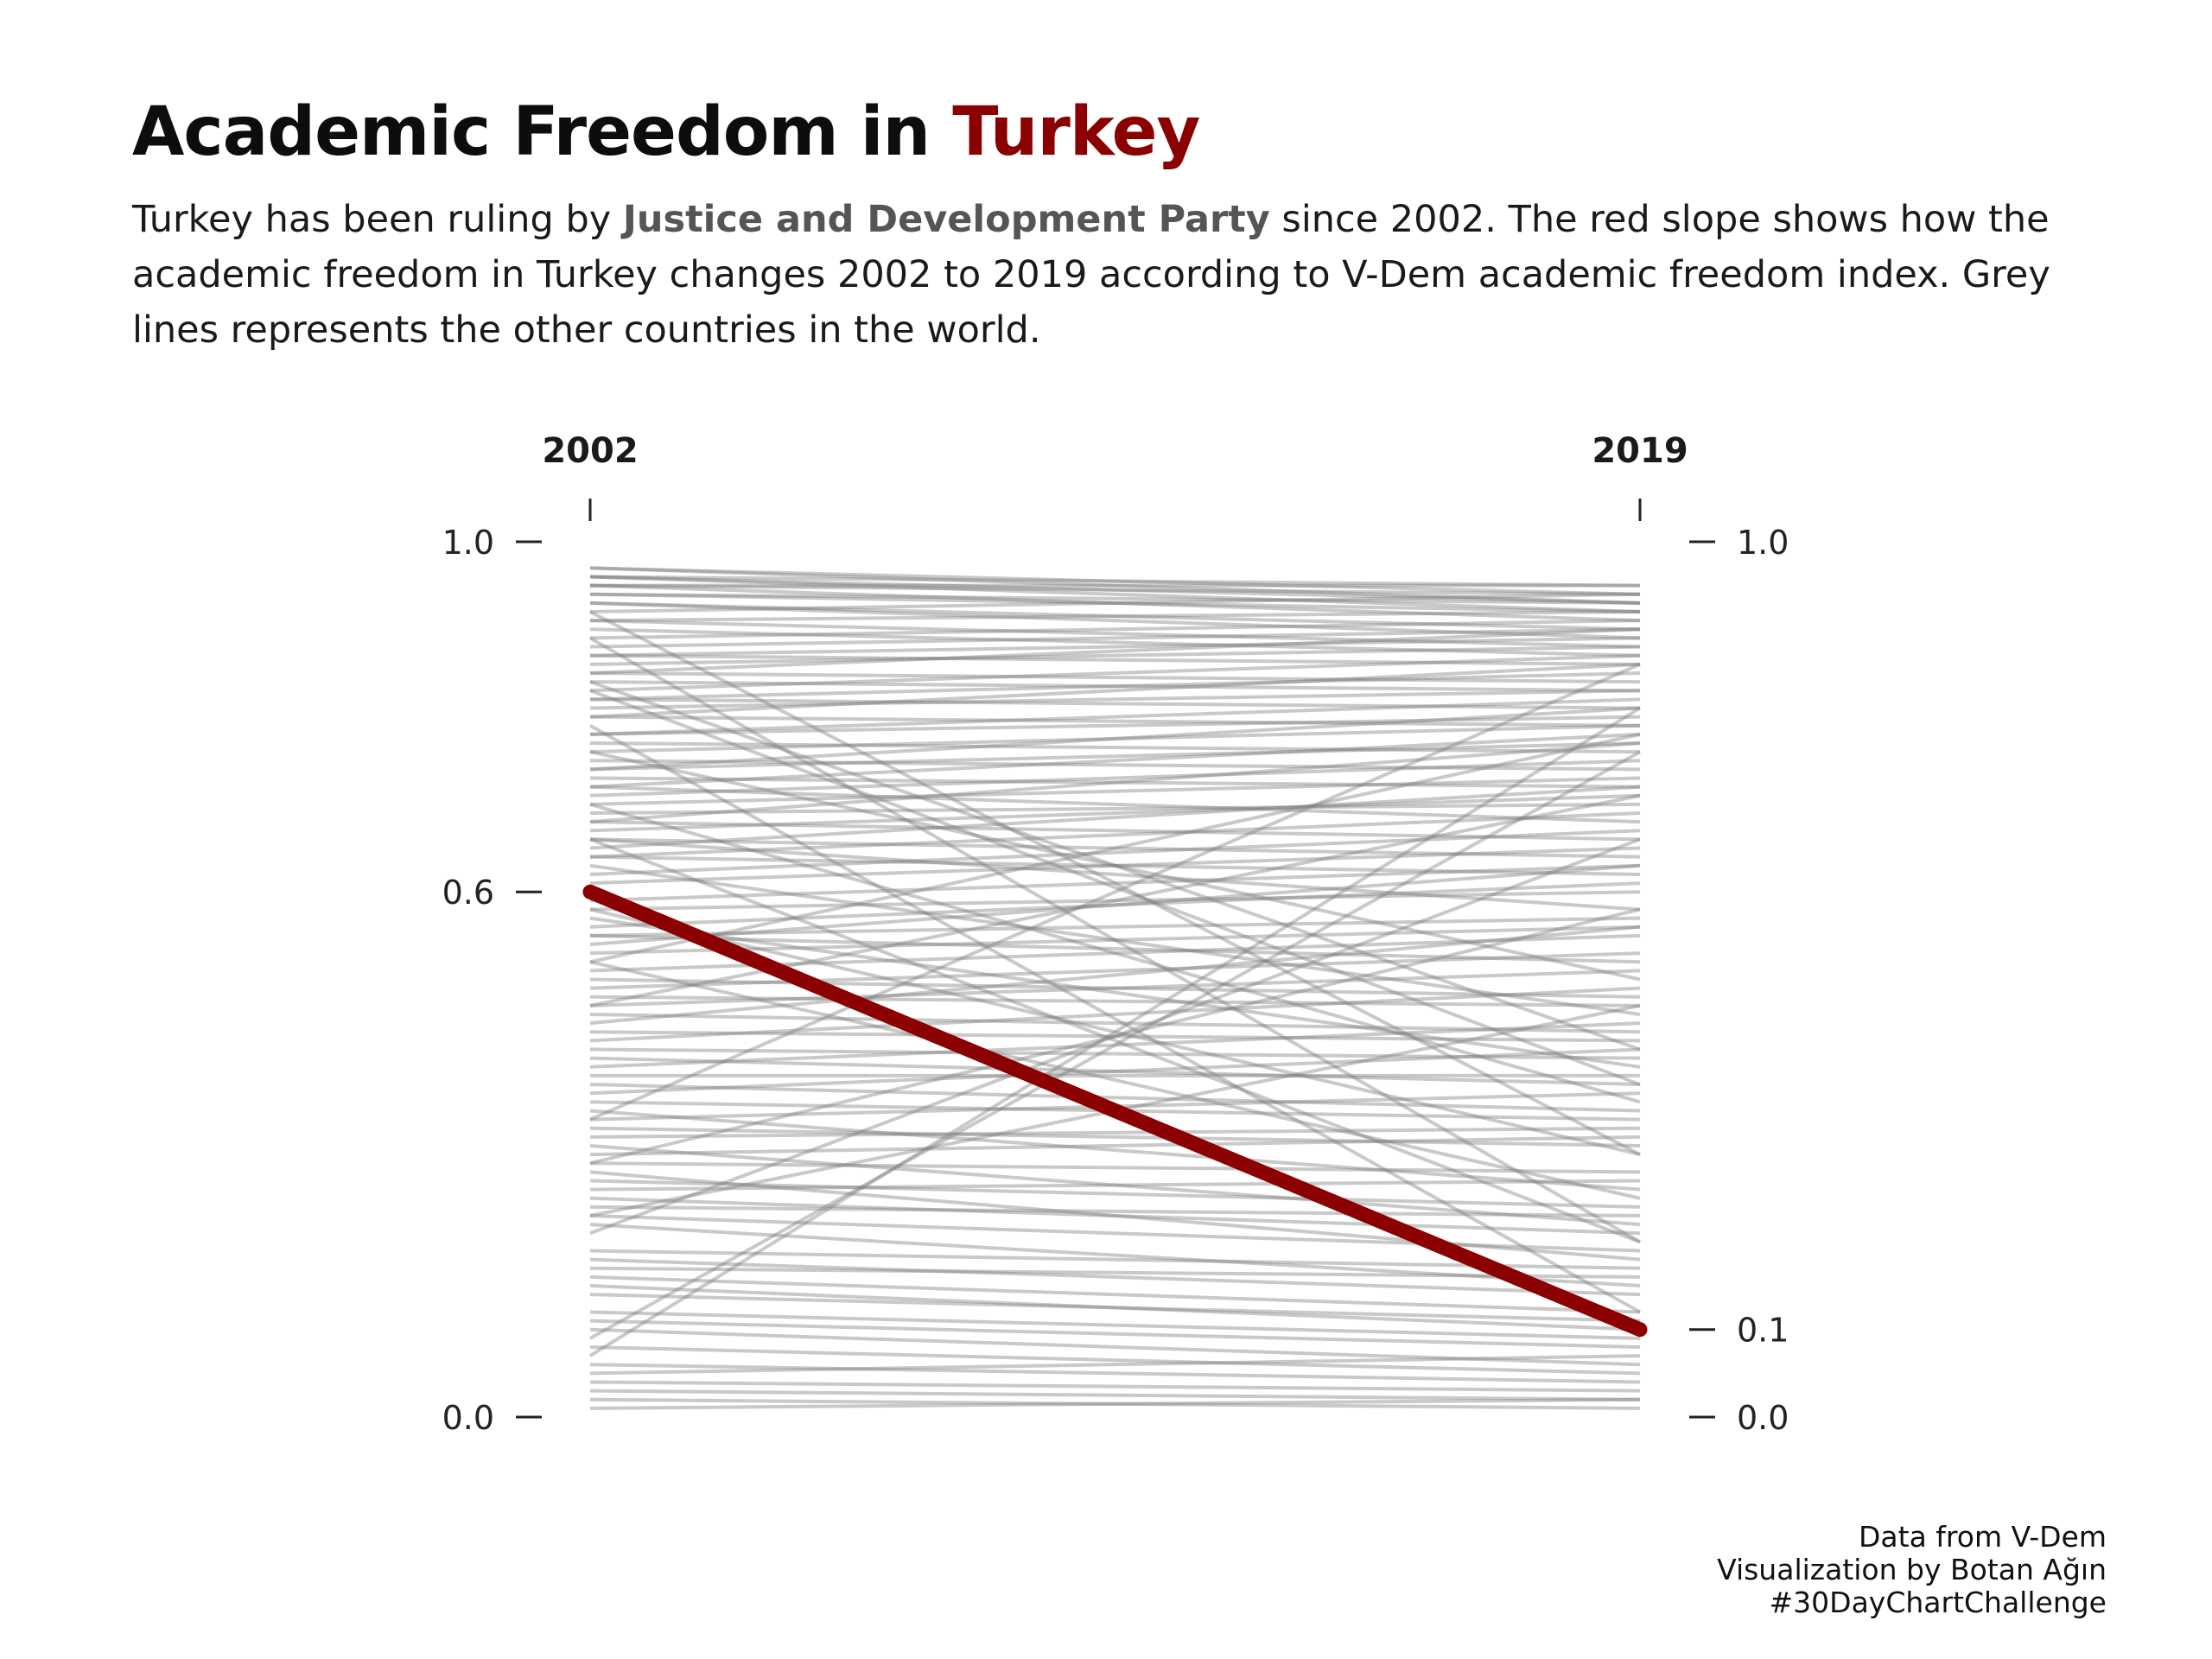 This screenshot has height=1659, width=2212. Describe the element at coordinates (946, 219) in the screenshot. I see `subtitle-party-name: Justice and Development Party` at that location.